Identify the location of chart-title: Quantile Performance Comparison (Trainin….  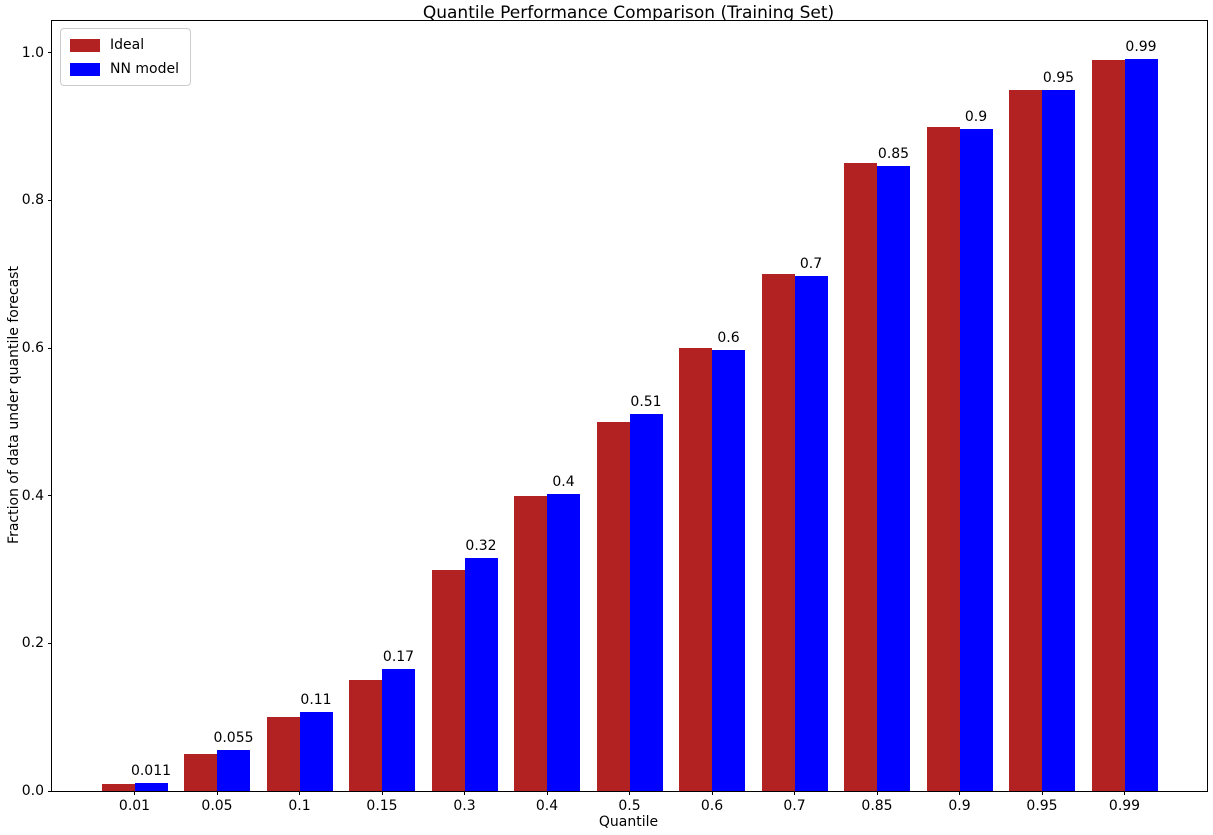
(628, 13).